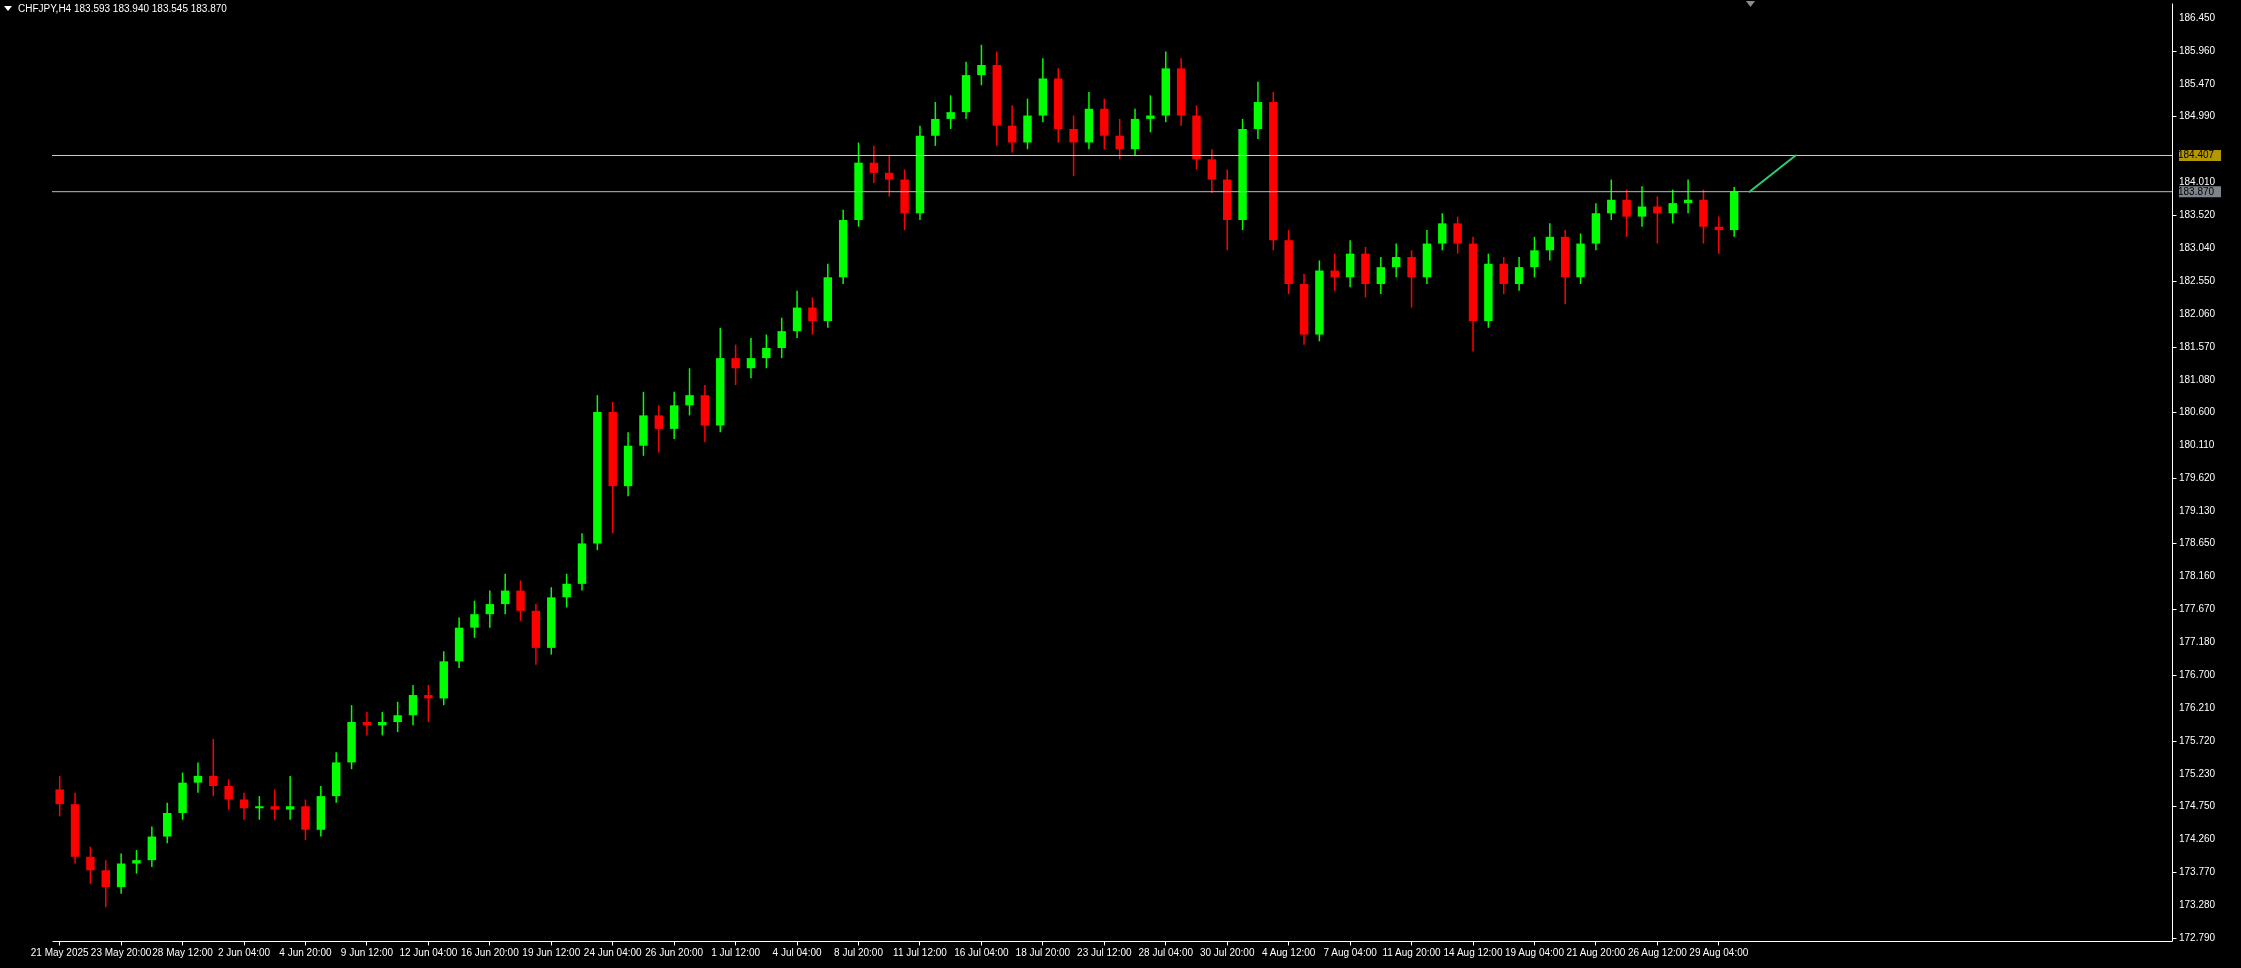 The height and width of the screenshot is (968, 2241). What do you see at coordinates (183, 952) in the screenshot?
I see `x-tick-label: 28 May 12:00` at bounding box center [183, 952].